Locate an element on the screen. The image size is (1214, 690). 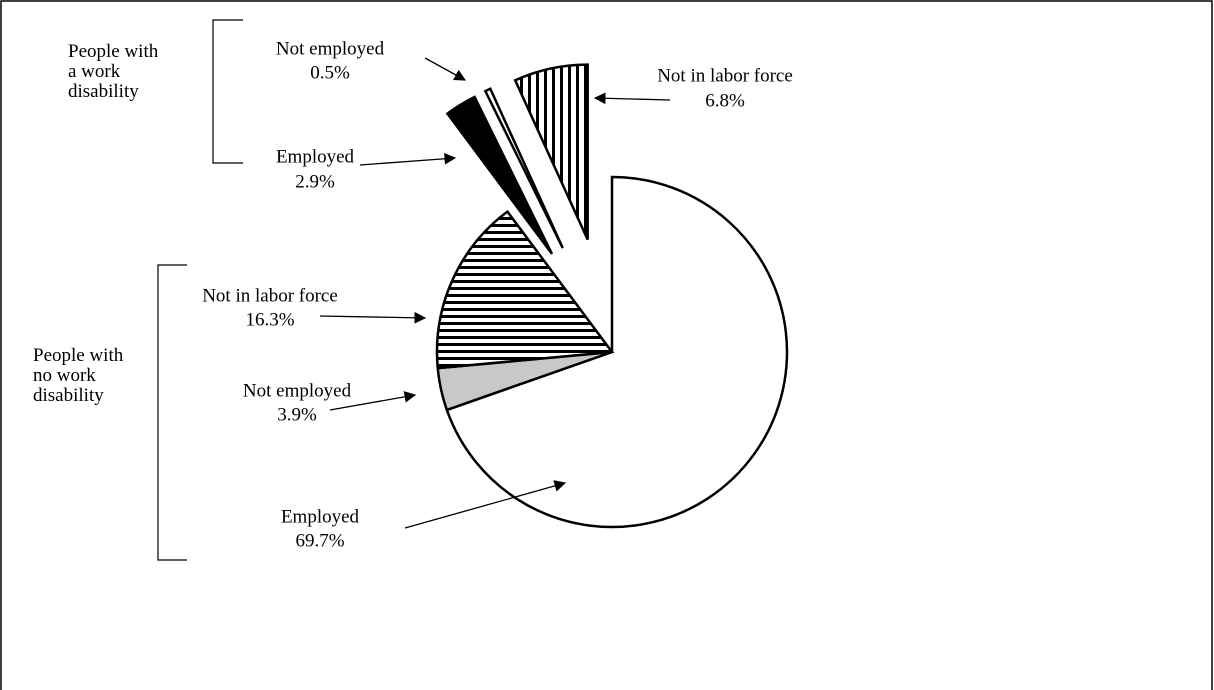
value-label: 6.8% is located at coordinates (725, 100).